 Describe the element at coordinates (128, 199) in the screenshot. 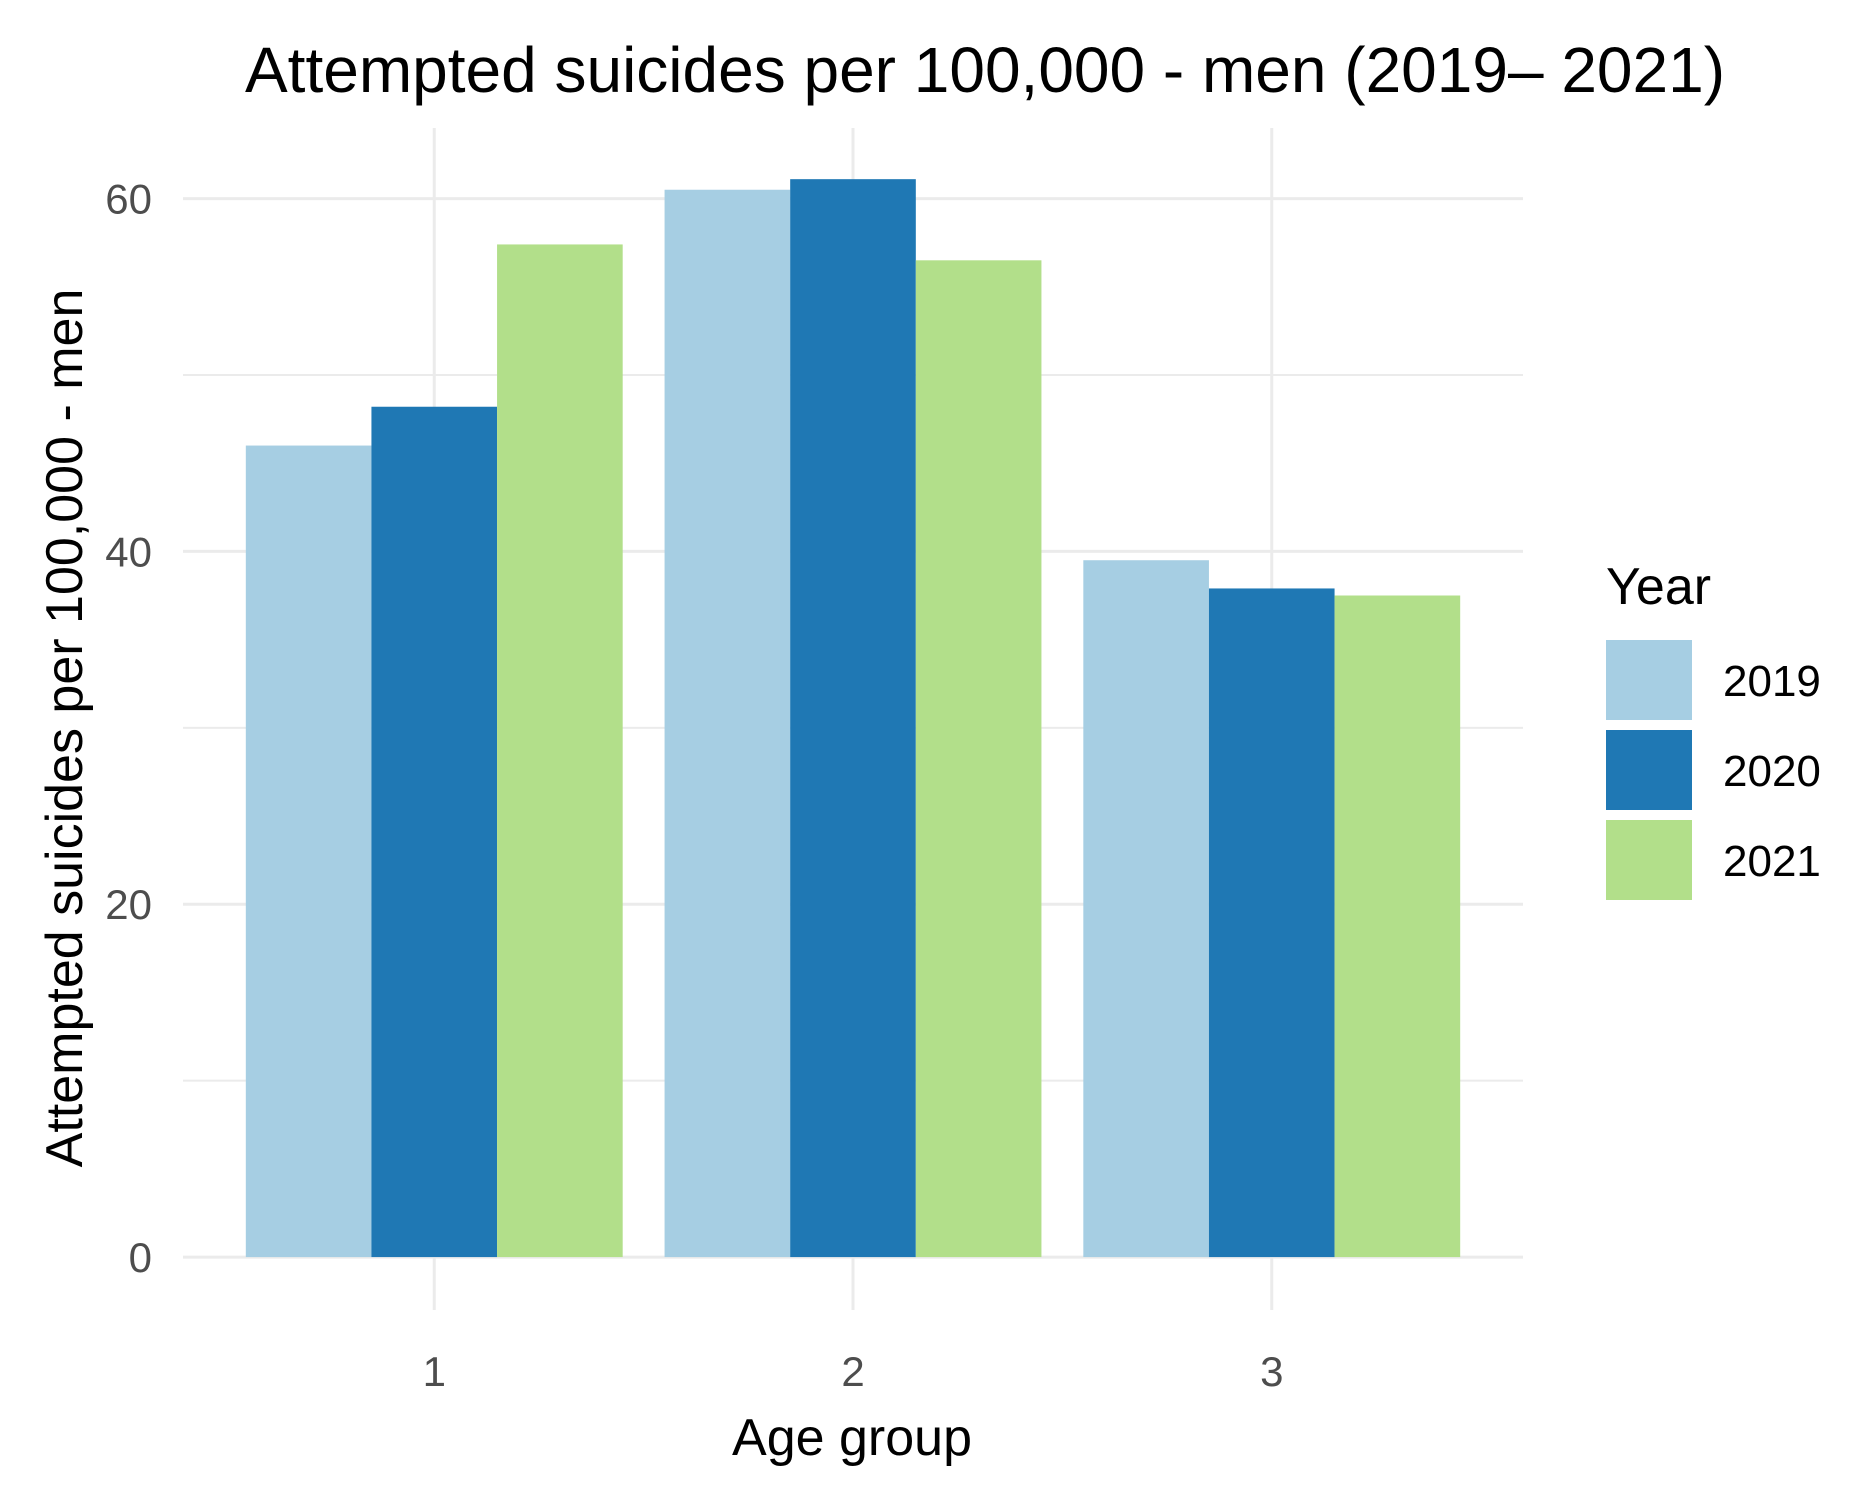

I see `y-tick-label-60: 60` at that location.